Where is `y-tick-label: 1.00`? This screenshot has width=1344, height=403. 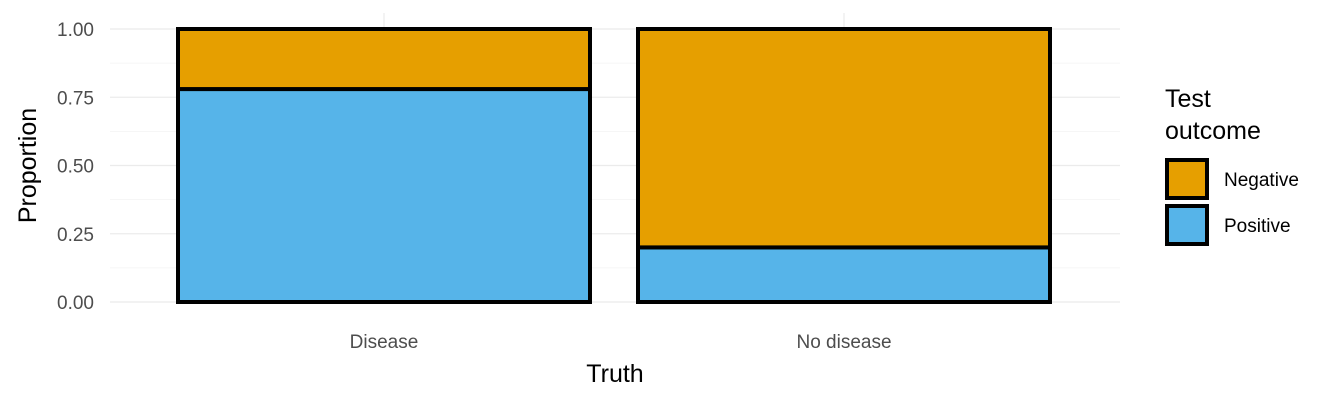 y-tick-label: 1.00 is located at coordinates (75, 30).